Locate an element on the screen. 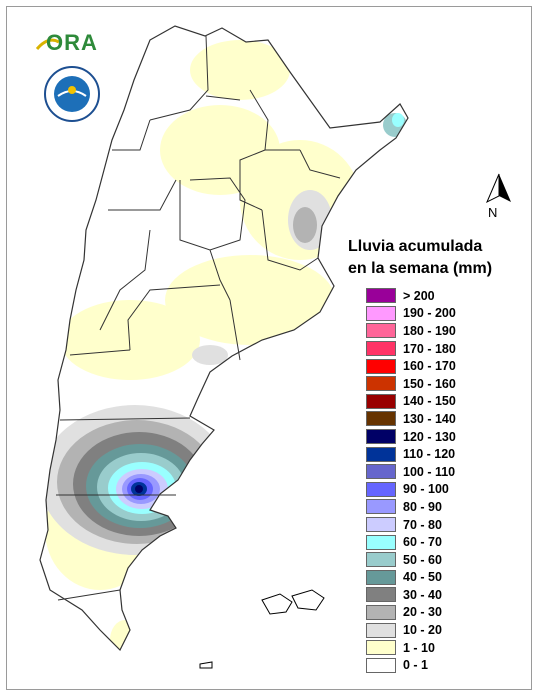 Image resolution: width=538 pixels, height=696 pixels. legend-label: 50 - 60 is located at coordinates (422, 559).